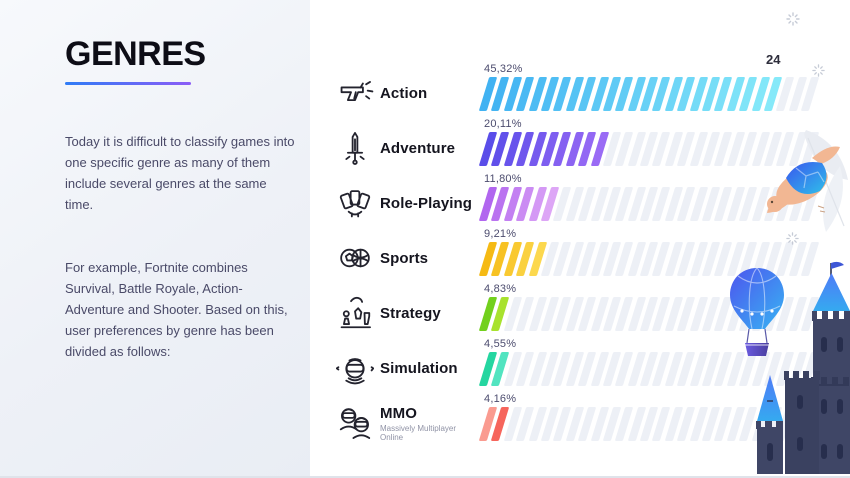  I want to click on mmo-players-icon, so click(355, 417).